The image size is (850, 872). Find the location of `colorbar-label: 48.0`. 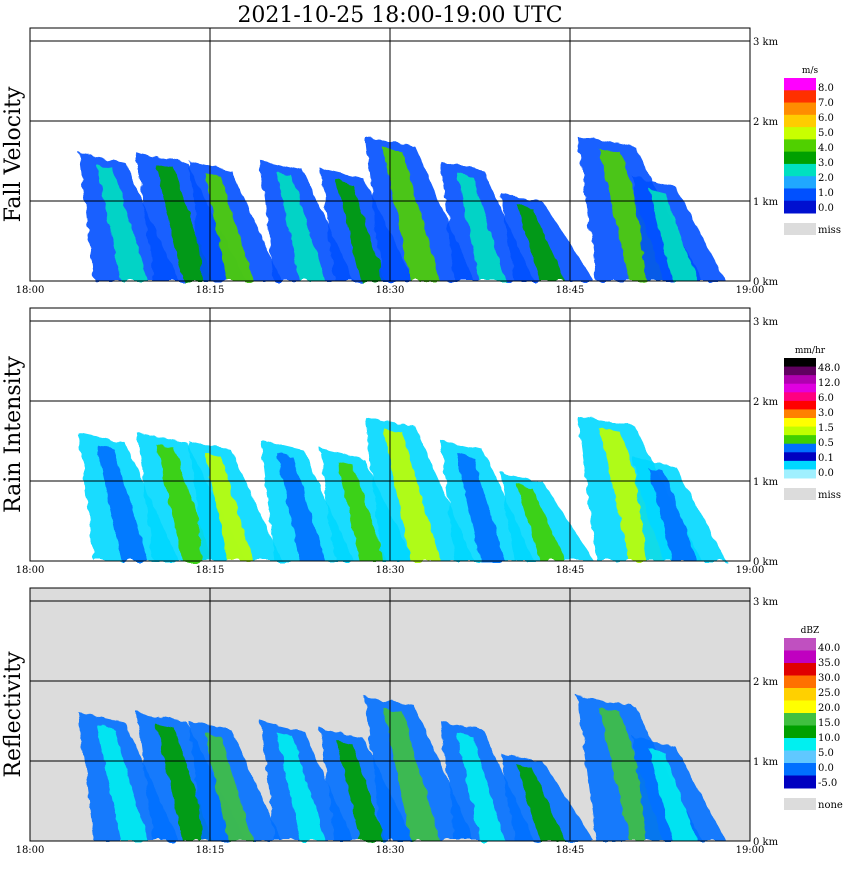

colorbar-label: 48.0 is located at coordinates (829, 368).